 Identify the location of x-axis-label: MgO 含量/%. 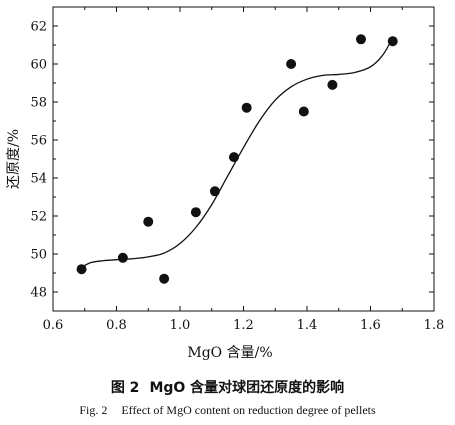
(229, 353).